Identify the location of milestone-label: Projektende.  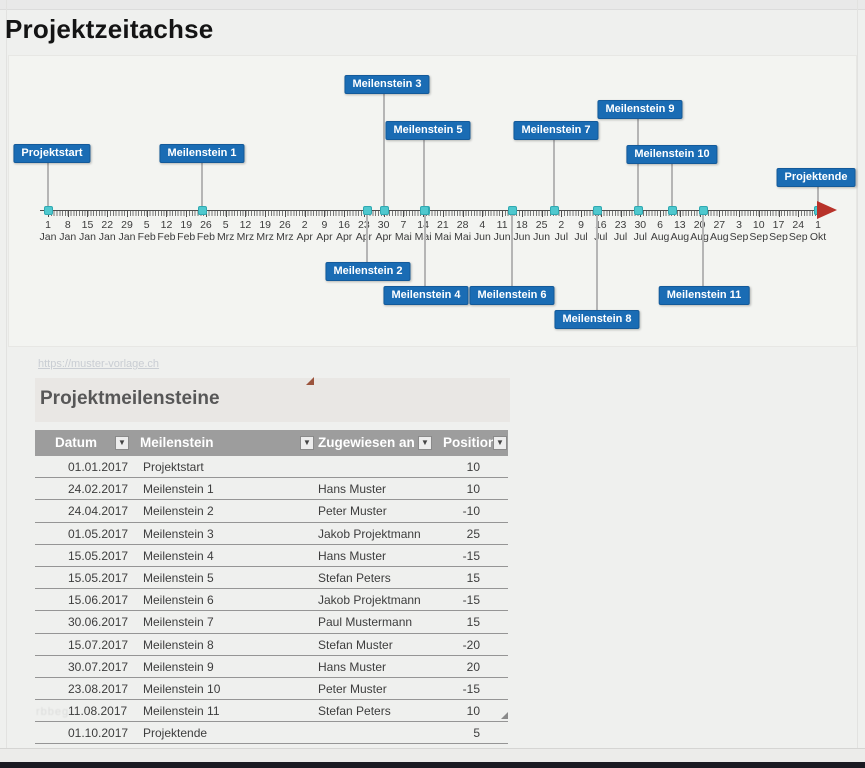
(816, 177).